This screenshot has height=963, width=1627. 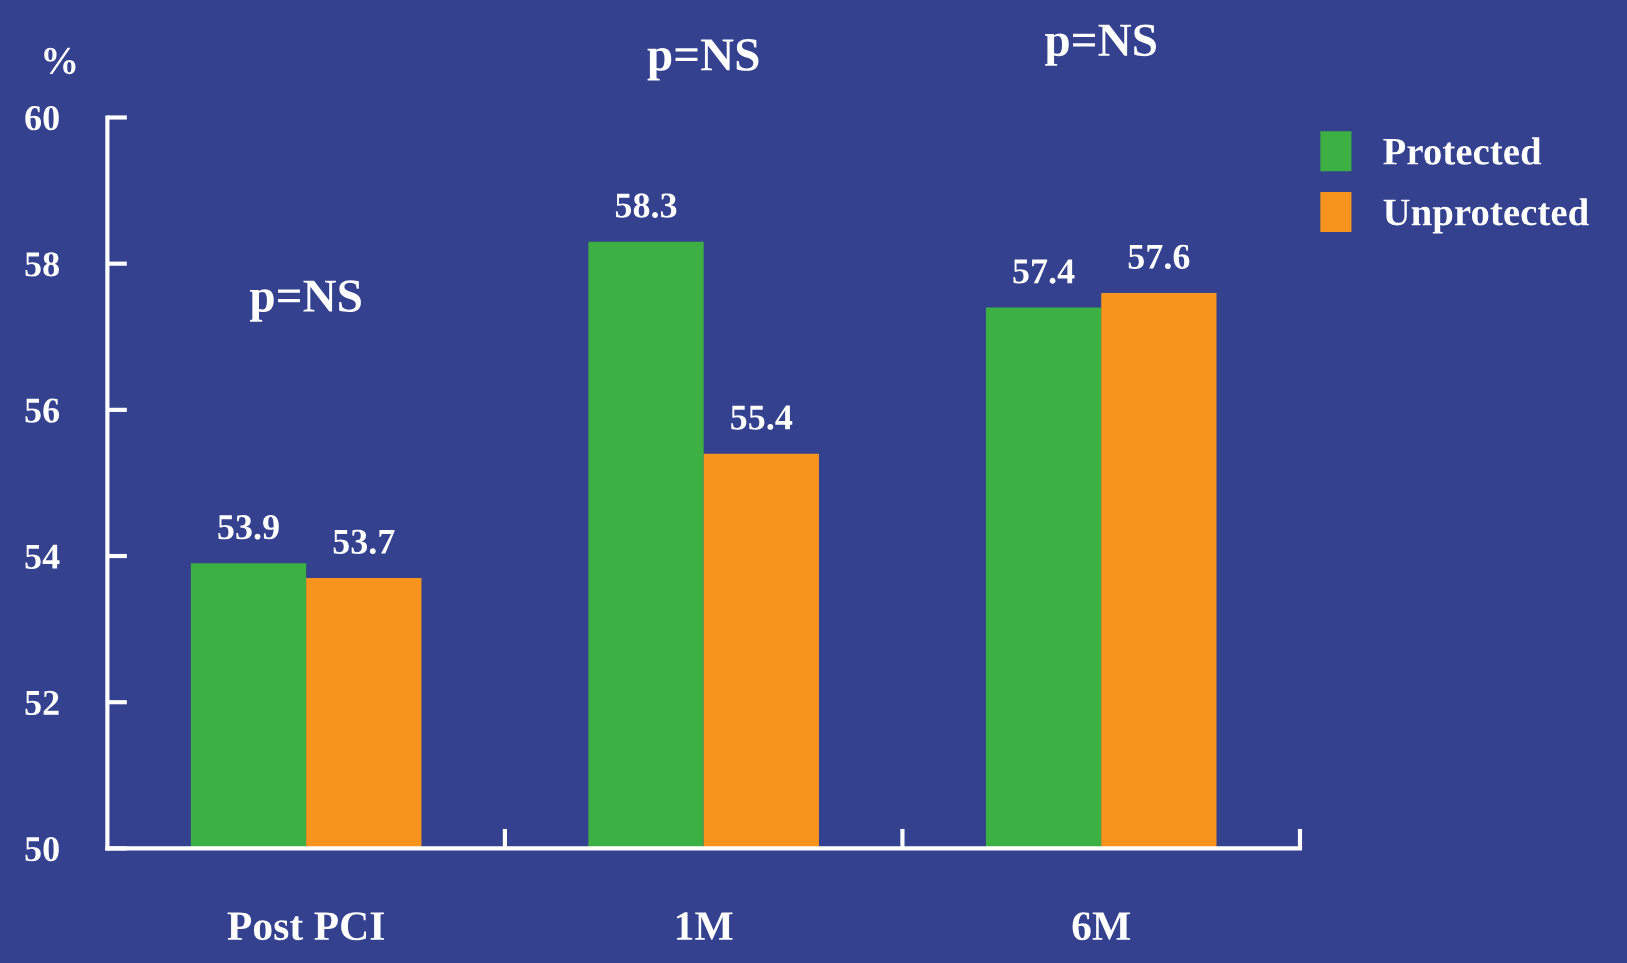 I want to click on legend-label: Unprotected, so click(x=1486, y=216).